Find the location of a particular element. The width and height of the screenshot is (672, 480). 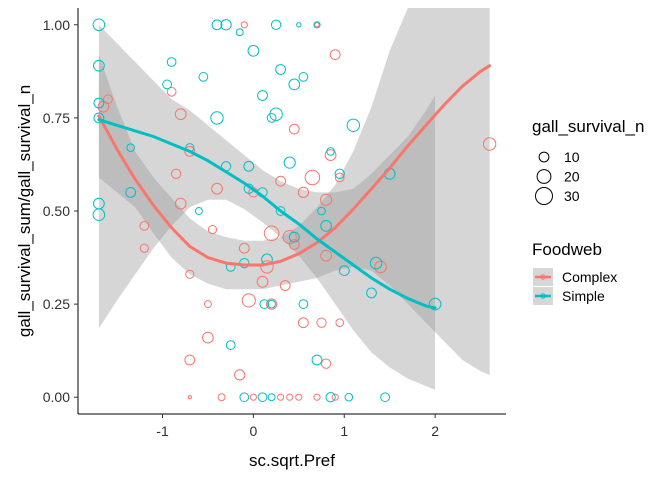

x-tick-label: 1 is located at coordinates (344, 431).